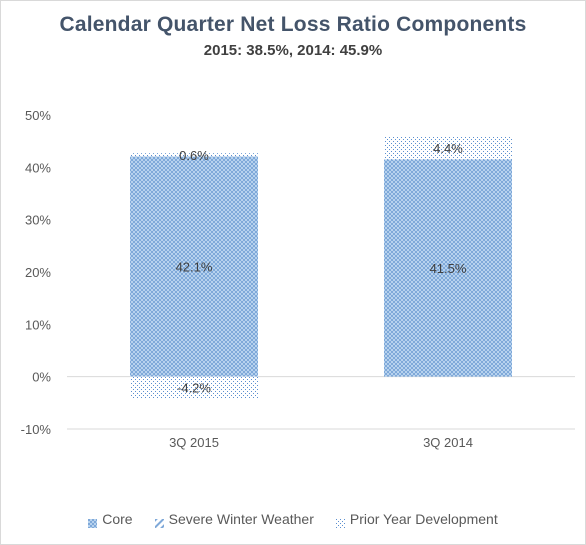 This screenshot has height=545, width=586. I want to click on y-tick-label: -10%, so click(36, 429).